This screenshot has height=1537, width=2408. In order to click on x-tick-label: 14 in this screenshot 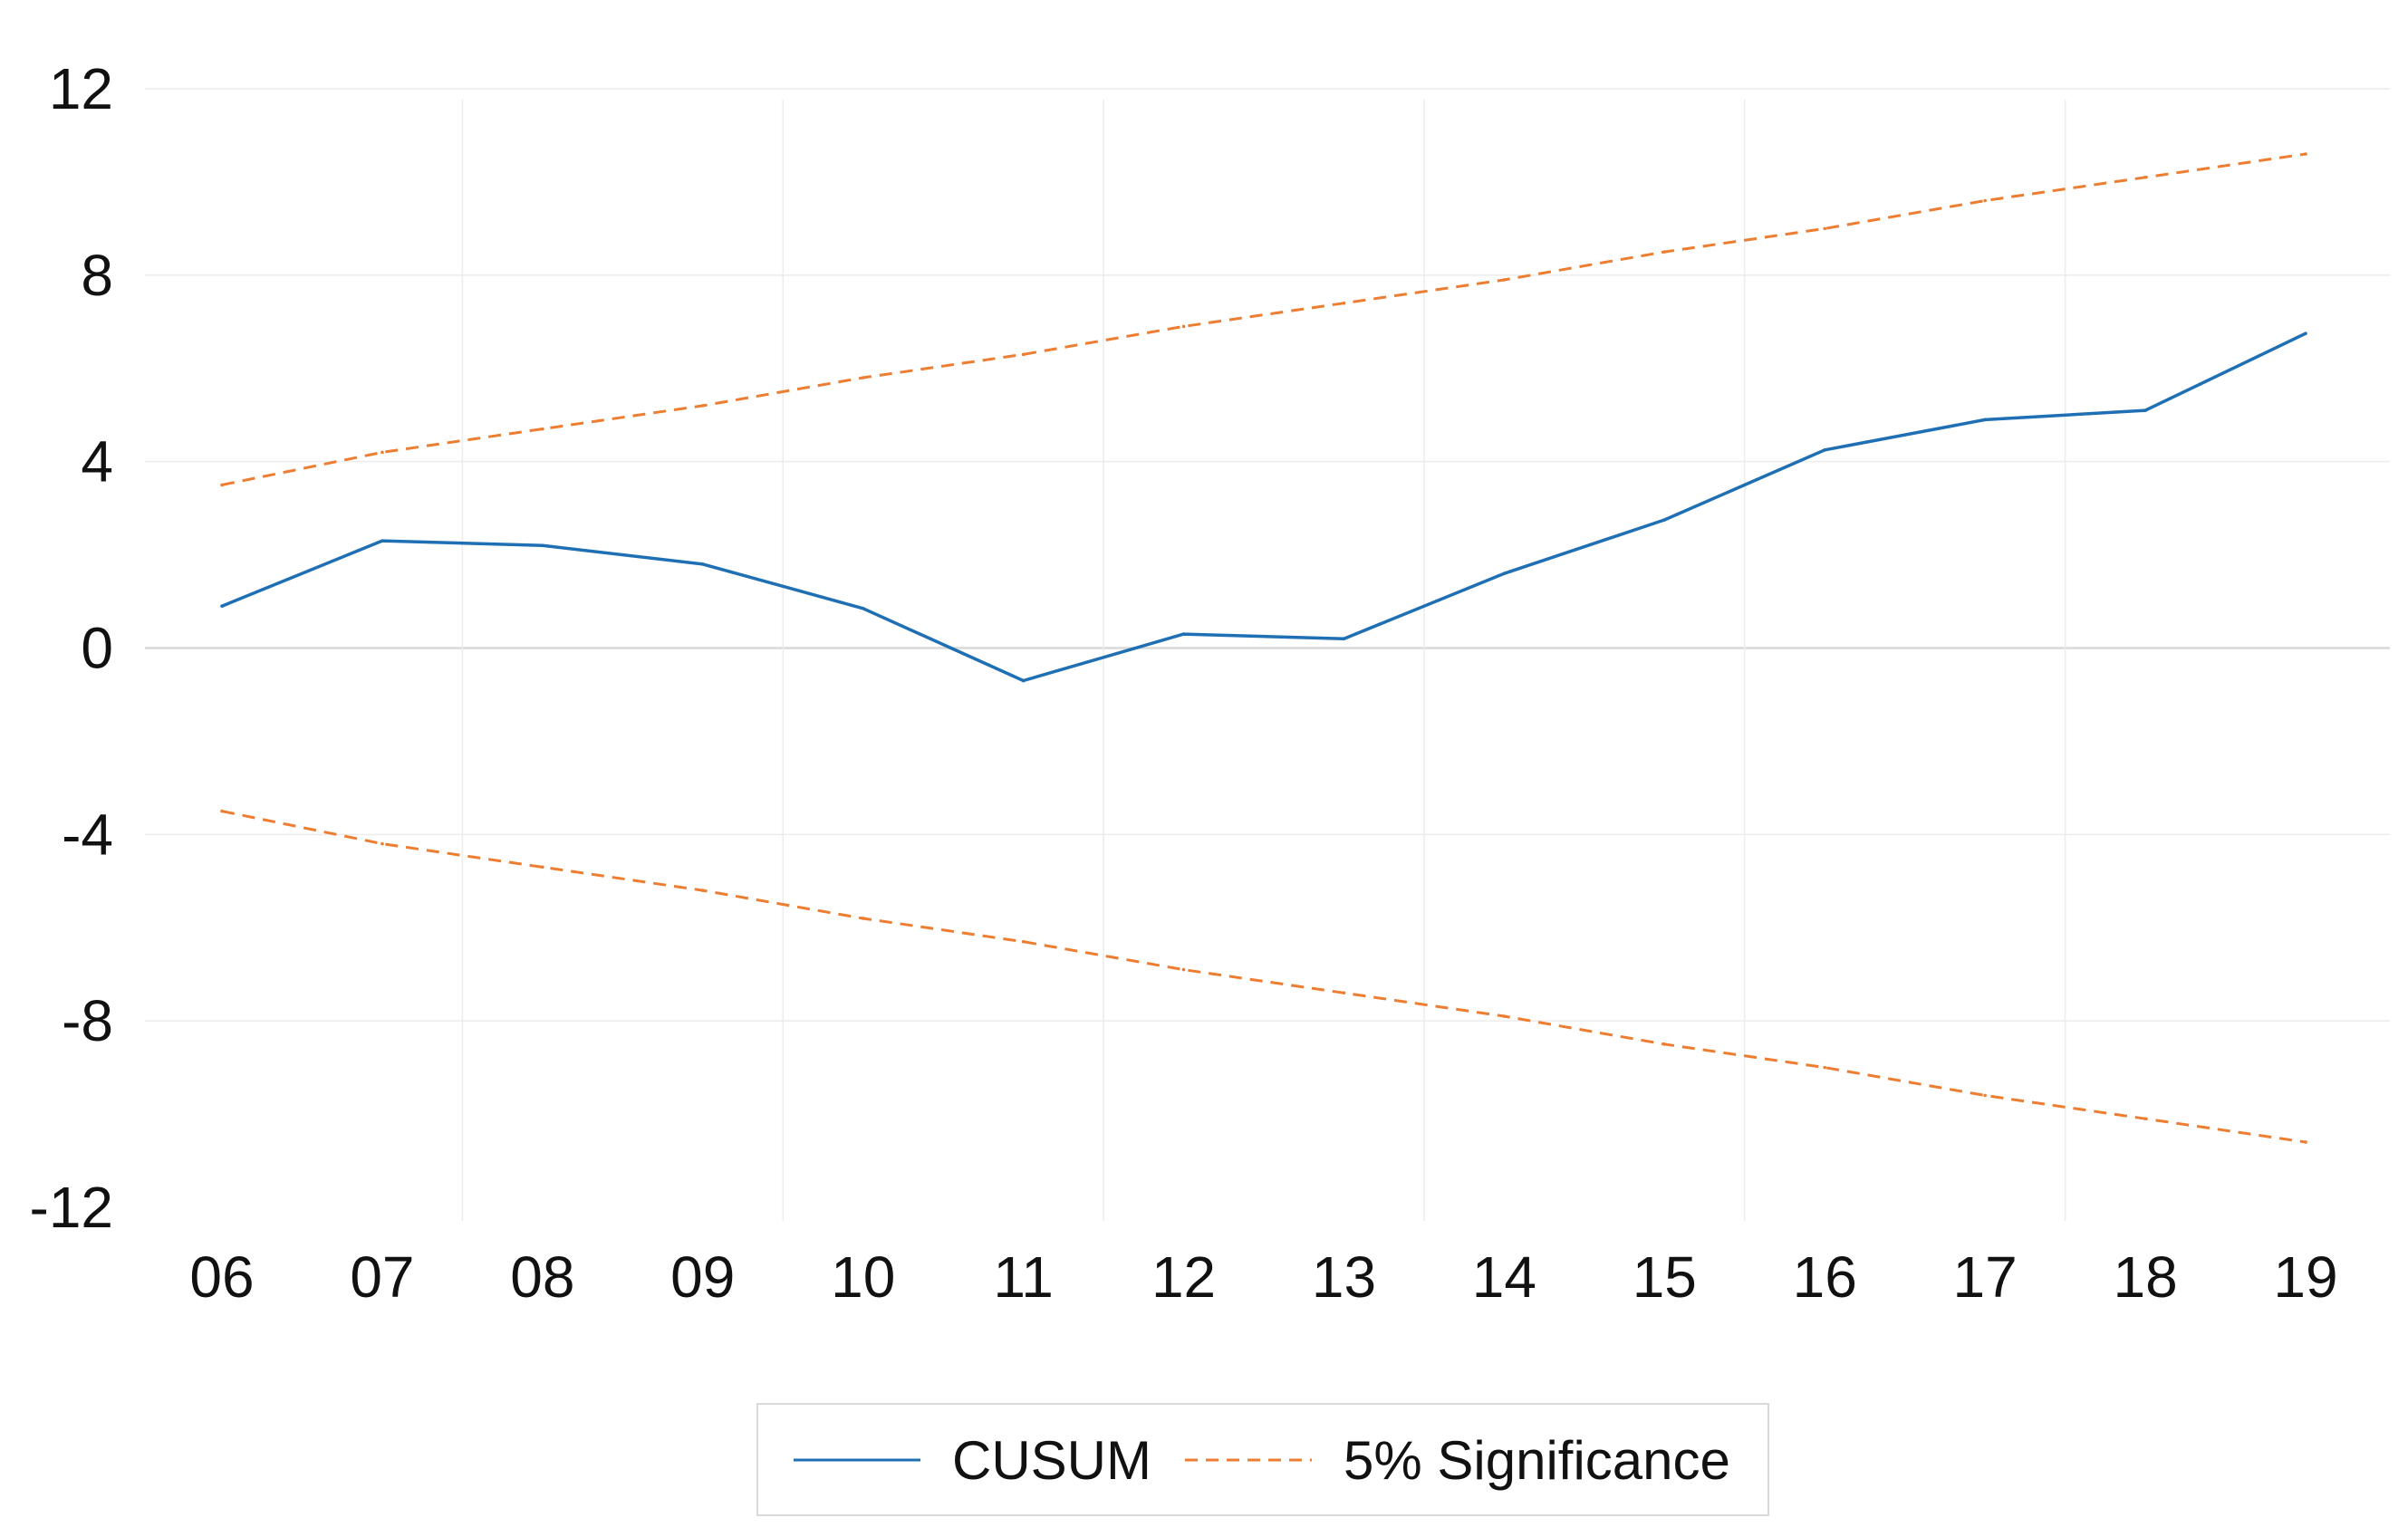, I will do `click(1504, 1277)`.